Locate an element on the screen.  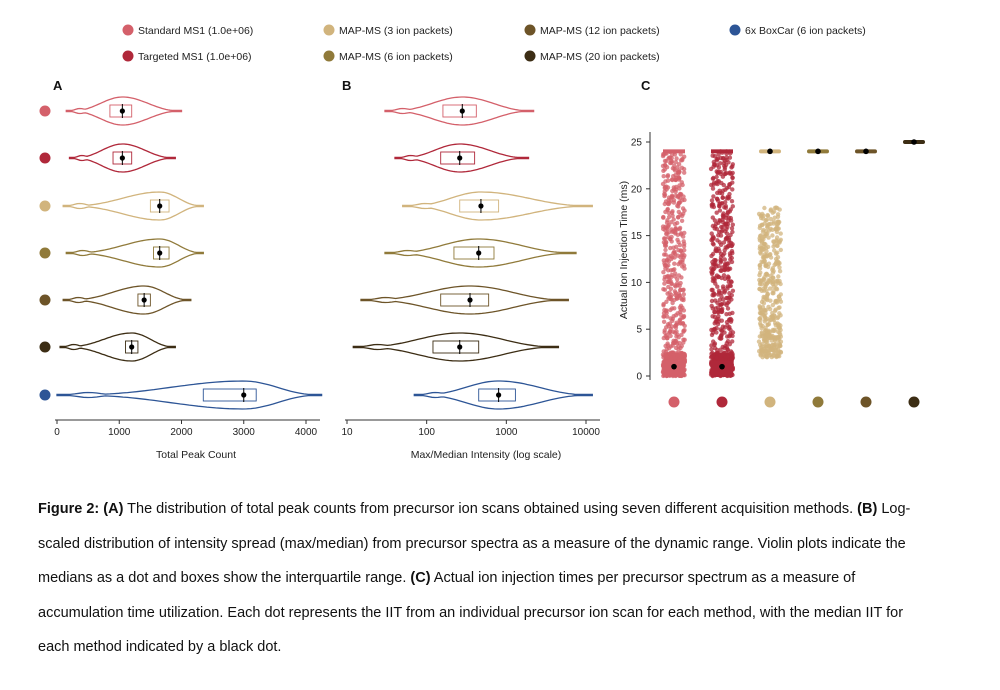
legend-label-1: Targeted MS1 (1.0e+06) is located at coordinates (195, 57).